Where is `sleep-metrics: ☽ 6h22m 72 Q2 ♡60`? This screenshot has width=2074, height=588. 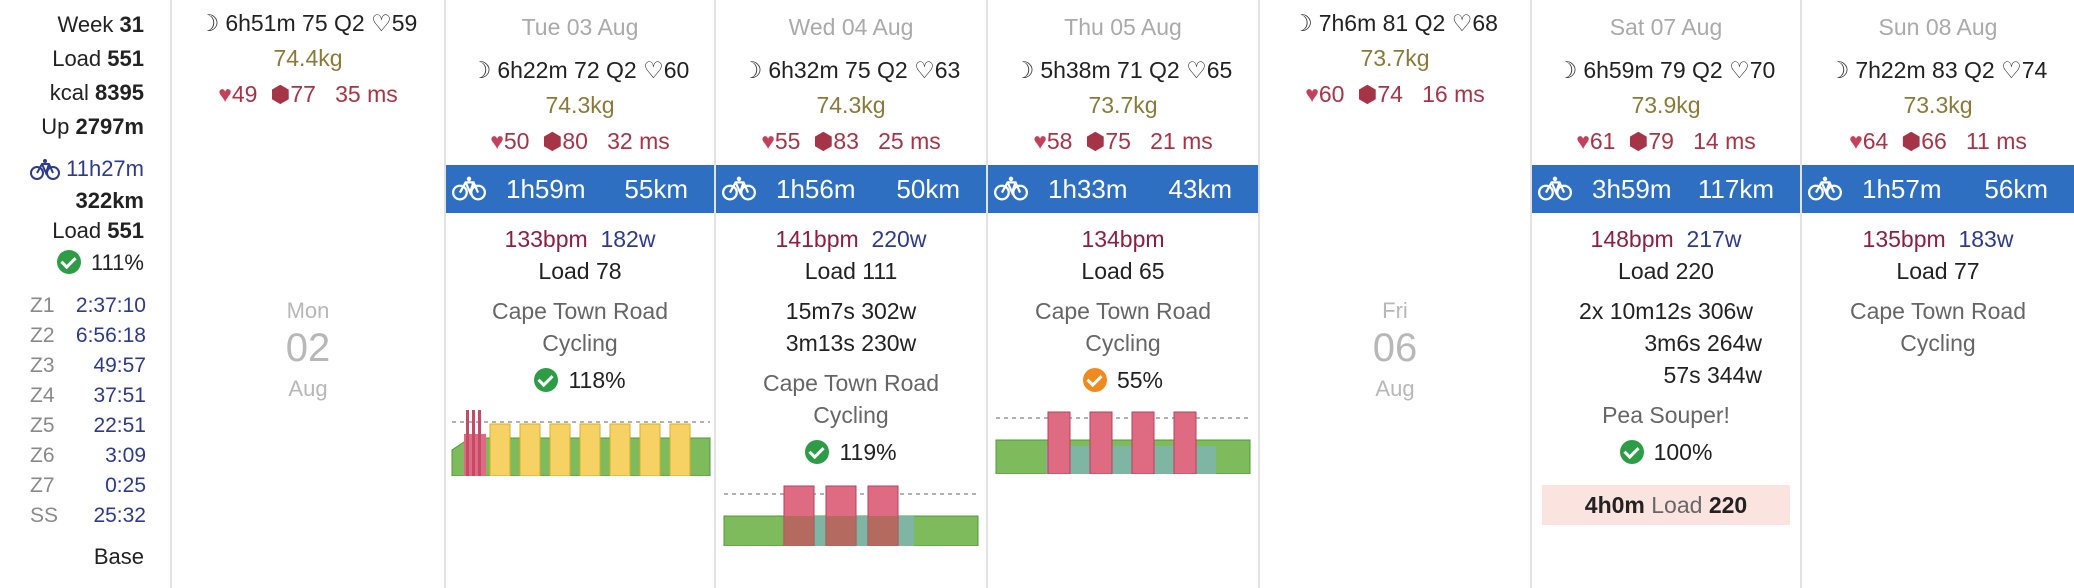
sleep-metrics: ☽ 6h22m 72 Q2 ♡60 is located at coordinates (580, 70).